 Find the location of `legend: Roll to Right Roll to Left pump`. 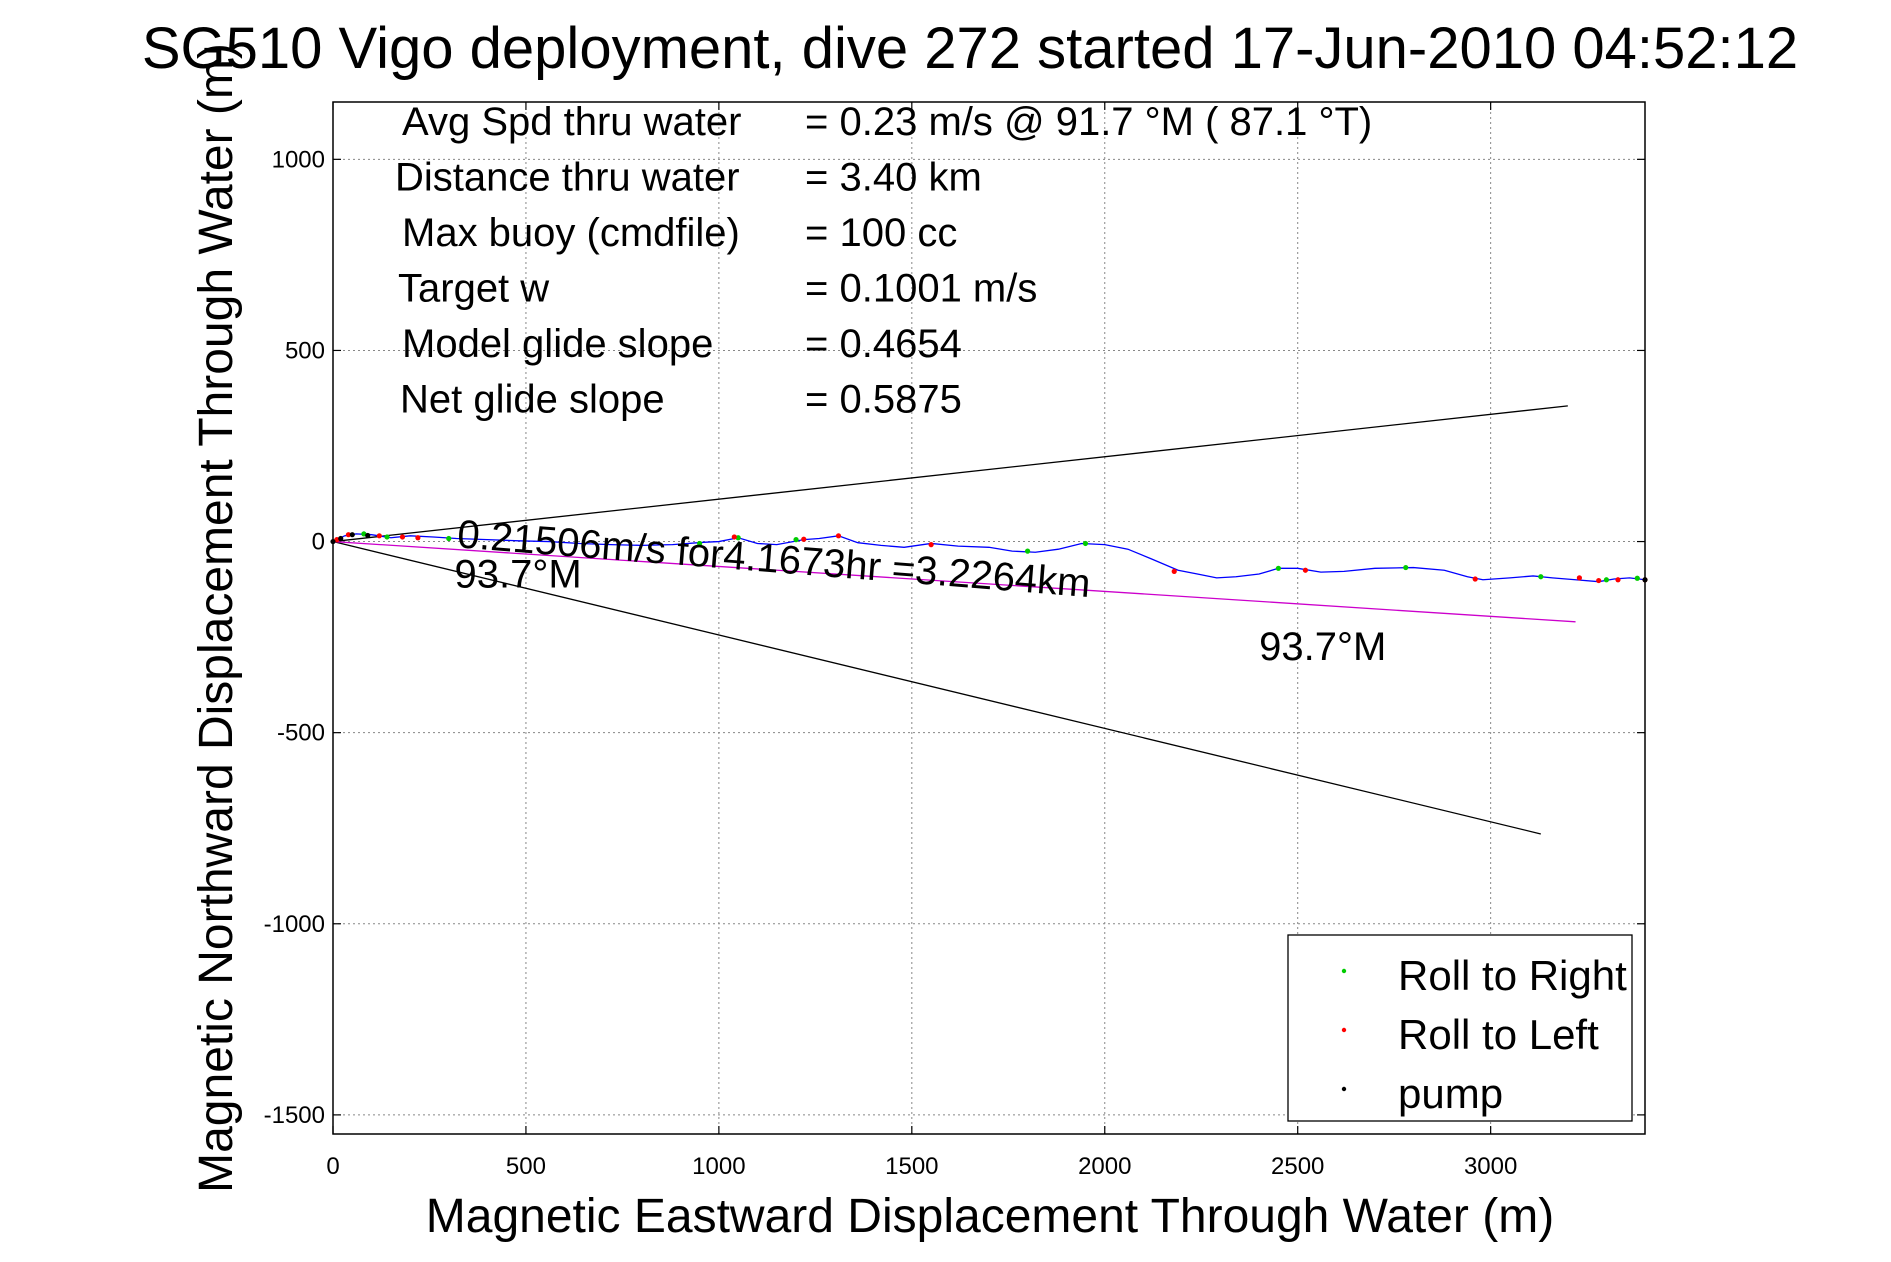

legend: Roll to Right Roll to Left pump is located at coordinates (1460, 1028).